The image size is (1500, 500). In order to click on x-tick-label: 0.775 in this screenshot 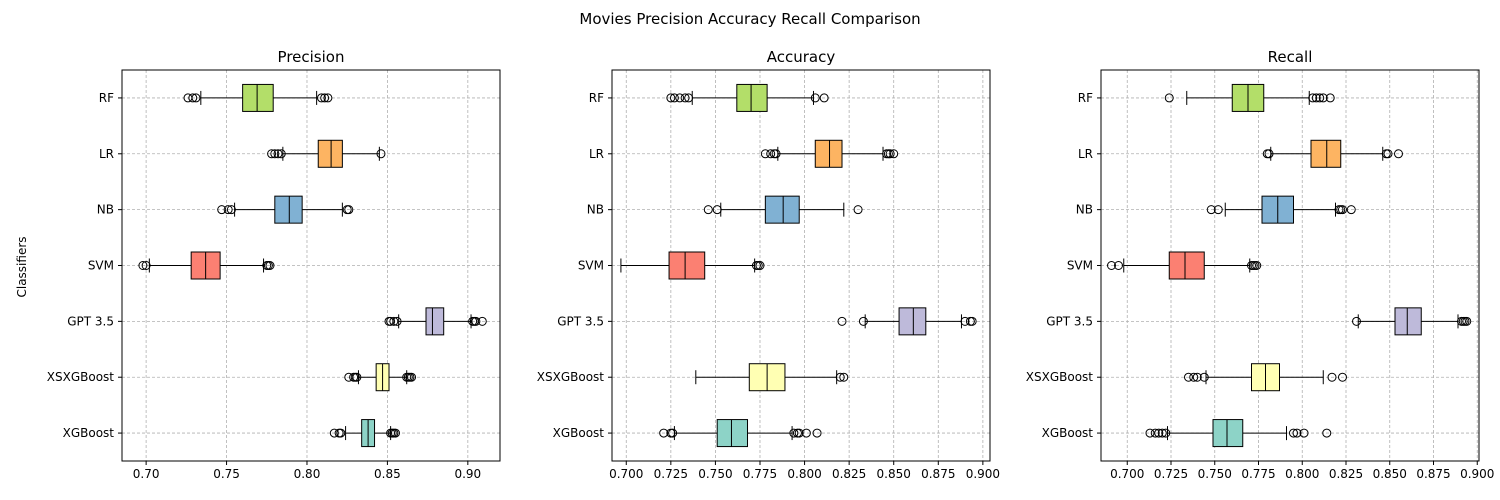, I will do `click(1258, 474)`.